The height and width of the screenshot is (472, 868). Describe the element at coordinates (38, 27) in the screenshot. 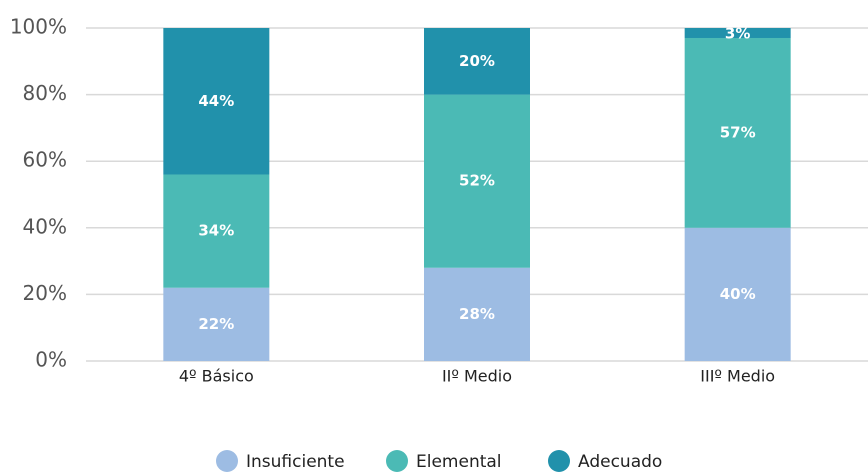

I see `y-tick-label: 100%` at that location.